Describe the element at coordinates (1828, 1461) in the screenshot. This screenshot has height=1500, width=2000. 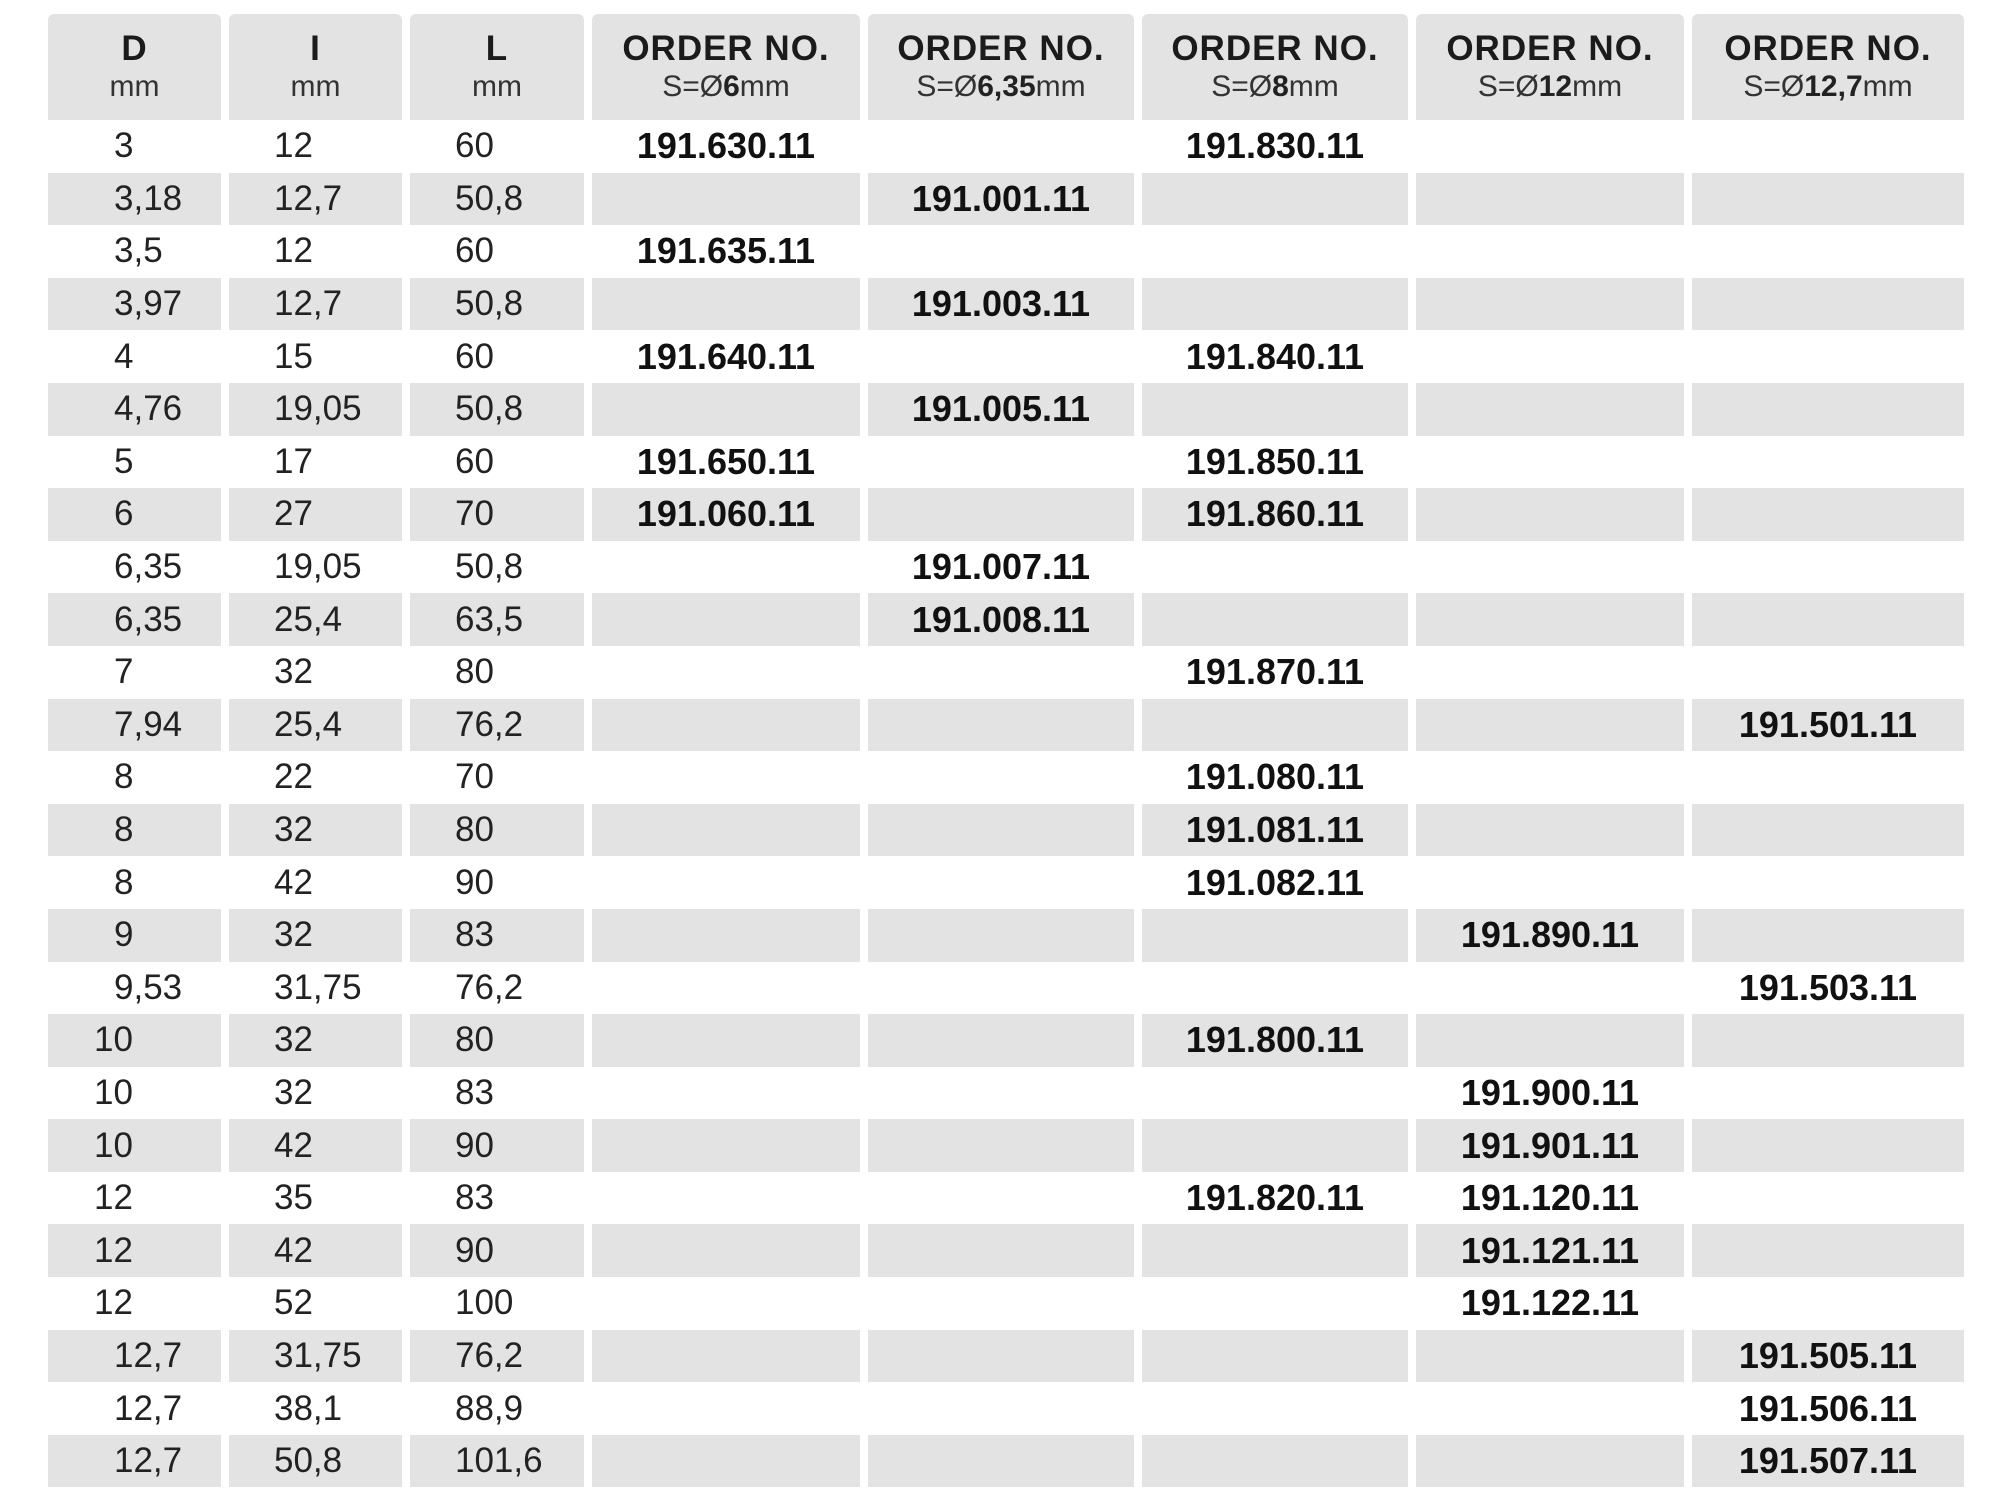
I see `cell-order-s127: 191.507.11` at that location.